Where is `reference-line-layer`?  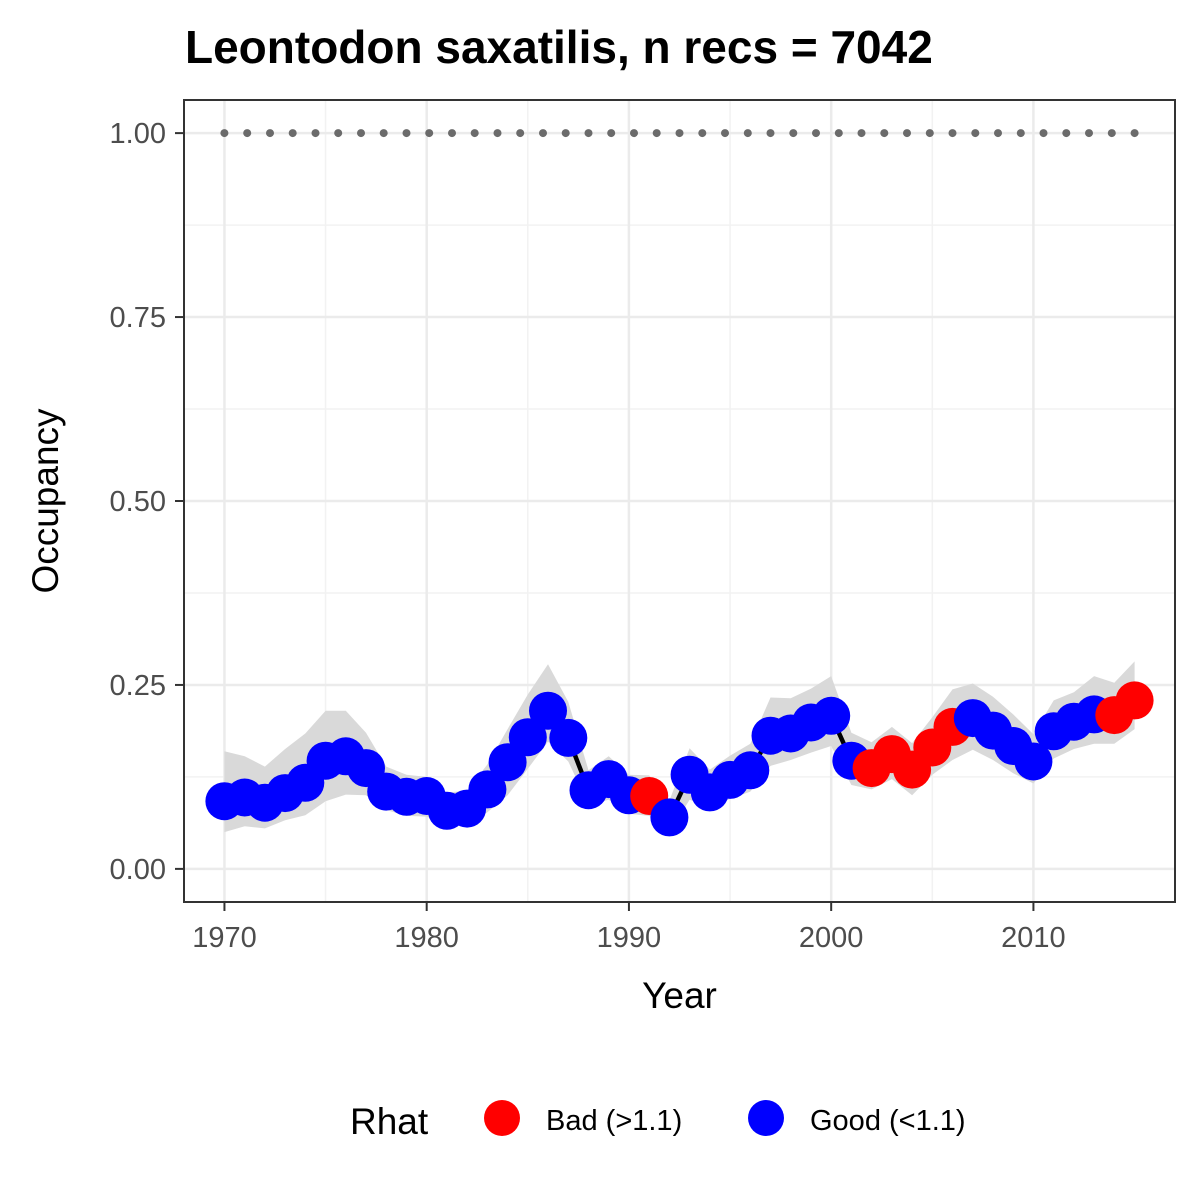 reference-line-layer is located at coordinates (679, 133).